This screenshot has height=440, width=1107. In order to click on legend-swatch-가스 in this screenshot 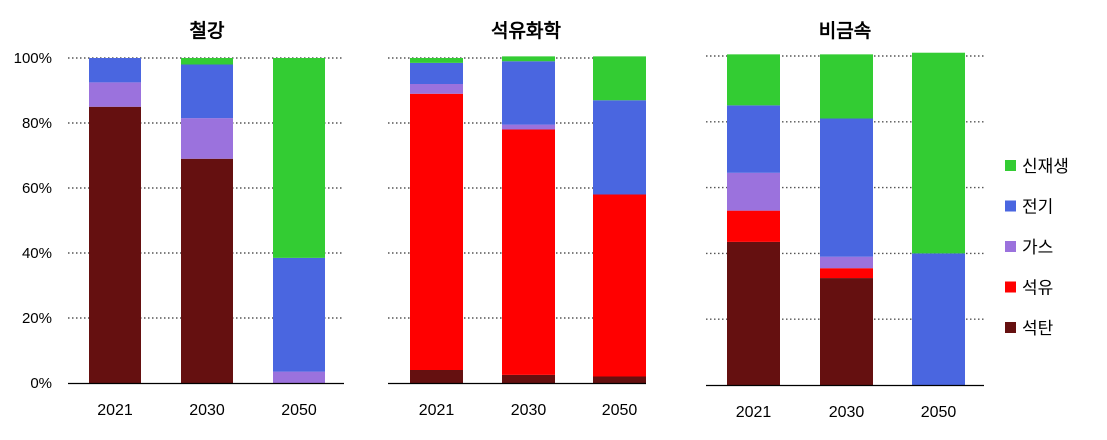, I will do `click(1010, 246)`.